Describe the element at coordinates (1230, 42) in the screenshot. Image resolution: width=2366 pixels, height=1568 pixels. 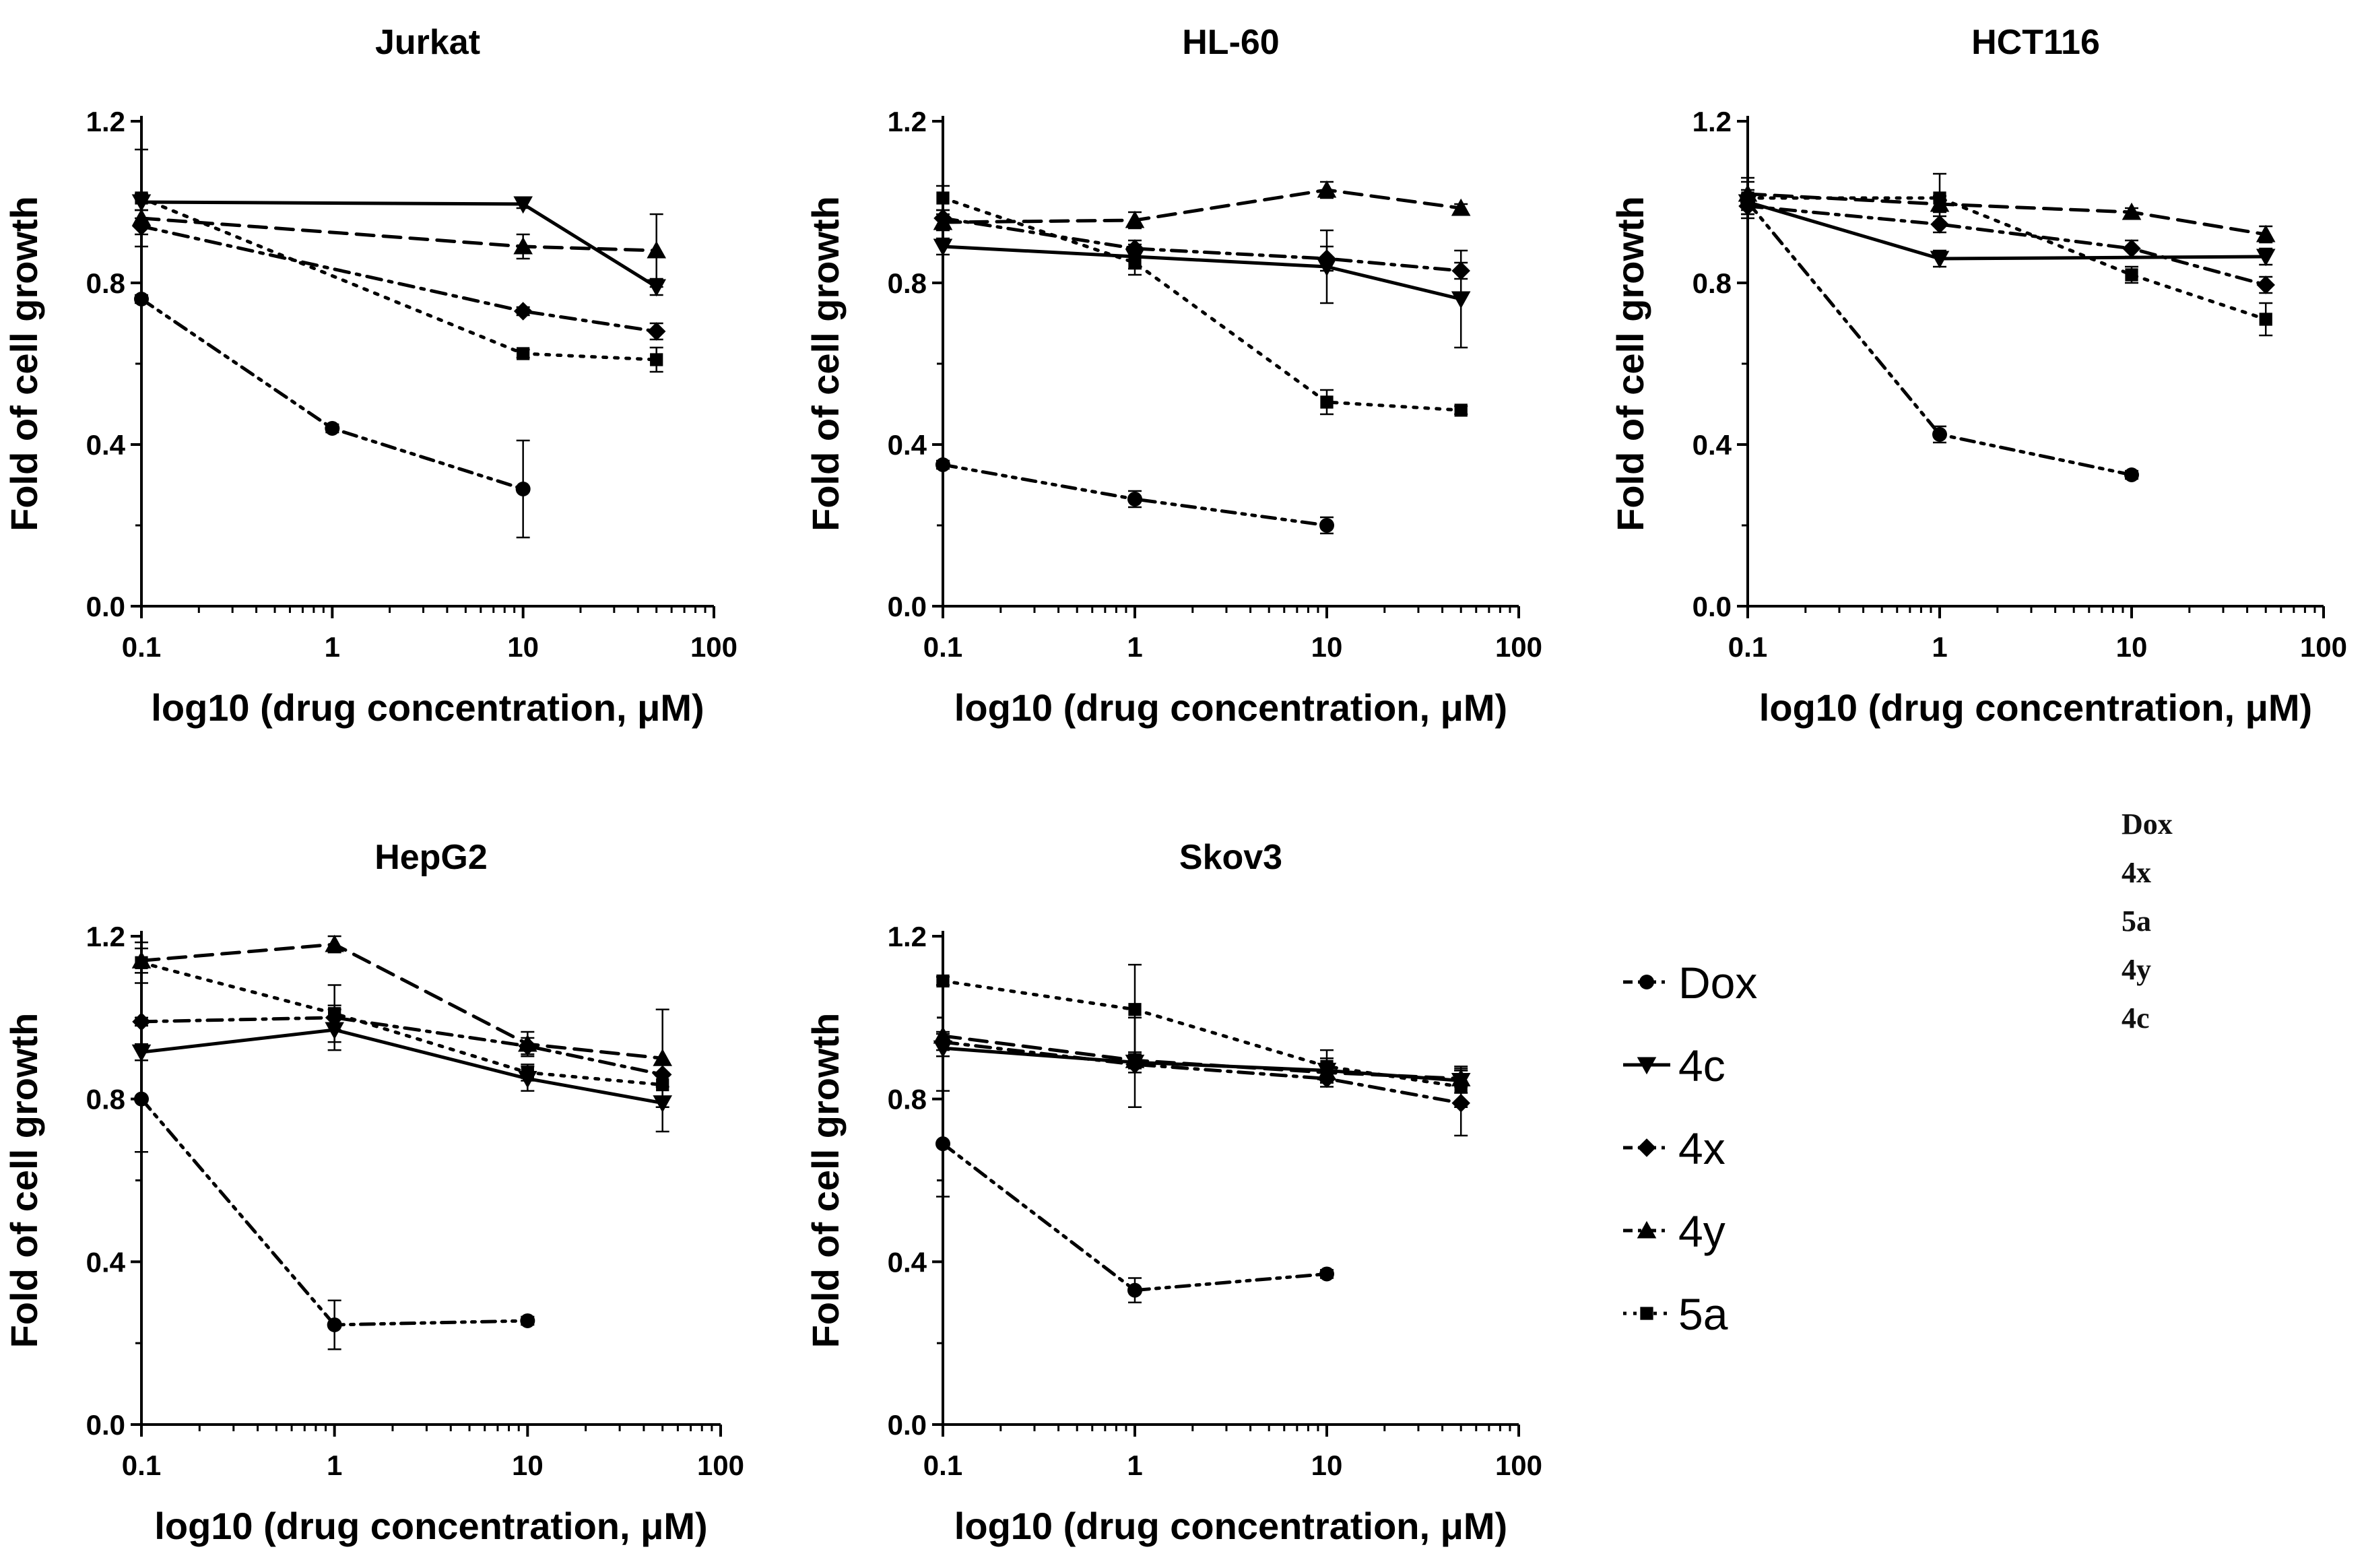
I see `chart-title: HL-60` at that location.